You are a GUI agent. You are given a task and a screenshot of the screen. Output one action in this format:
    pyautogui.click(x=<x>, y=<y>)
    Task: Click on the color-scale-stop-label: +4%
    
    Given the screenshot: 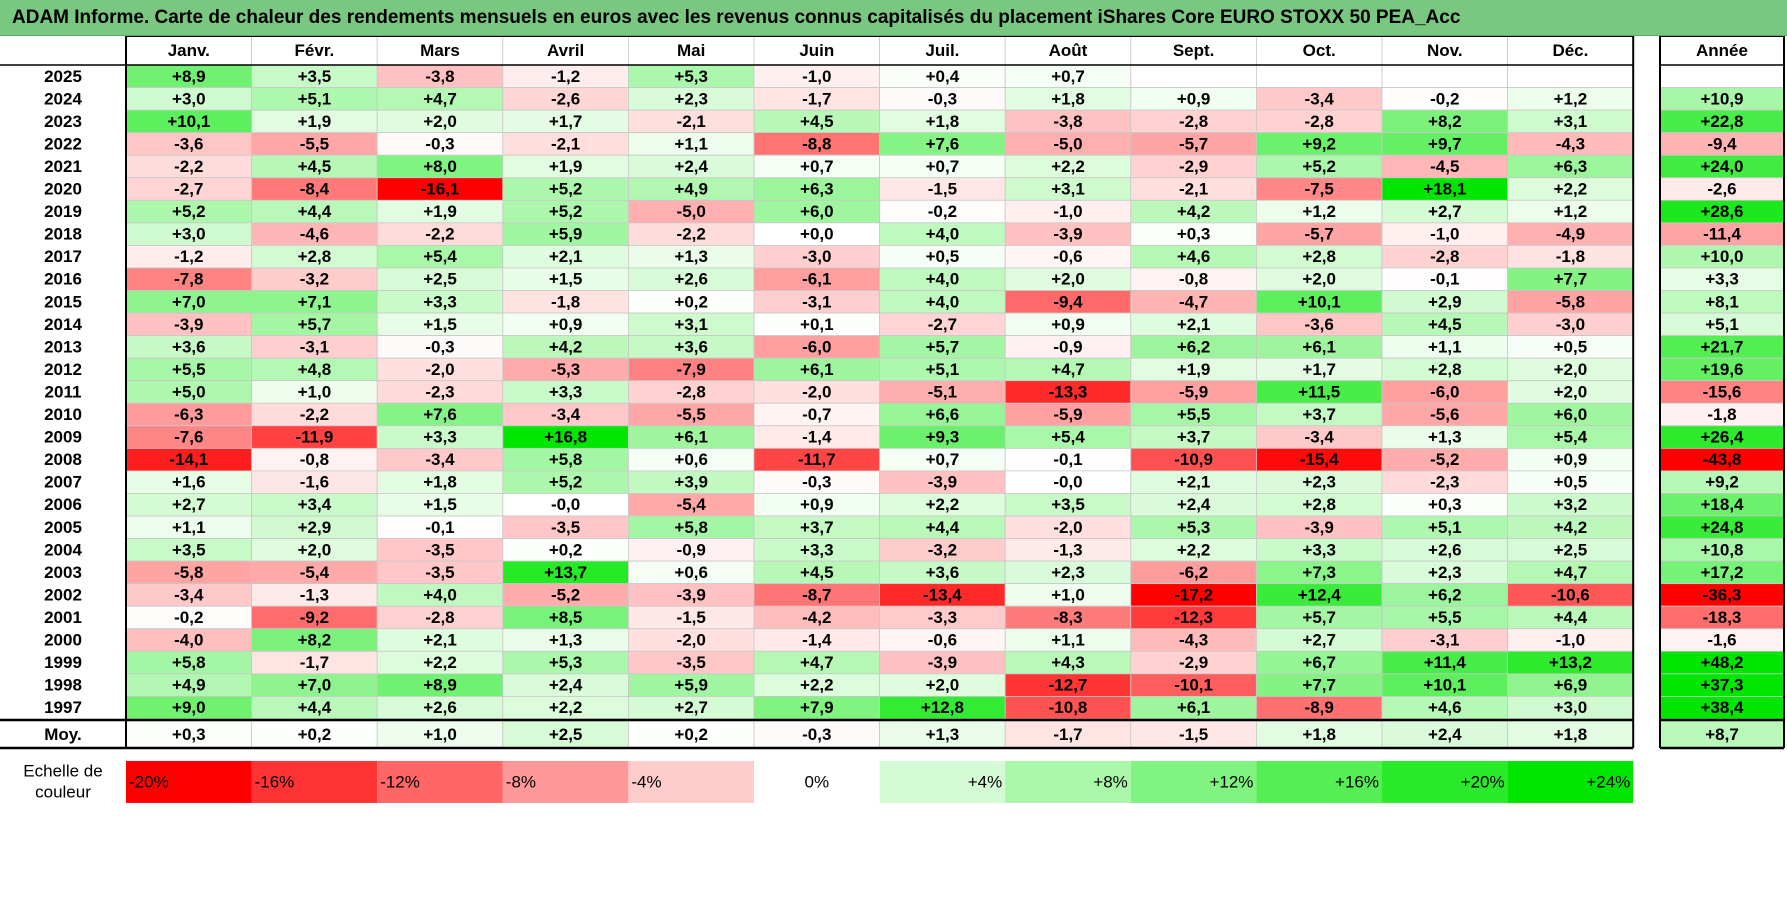 What is the action you would take?
    pyautogui.click(x=985, y=781)
    